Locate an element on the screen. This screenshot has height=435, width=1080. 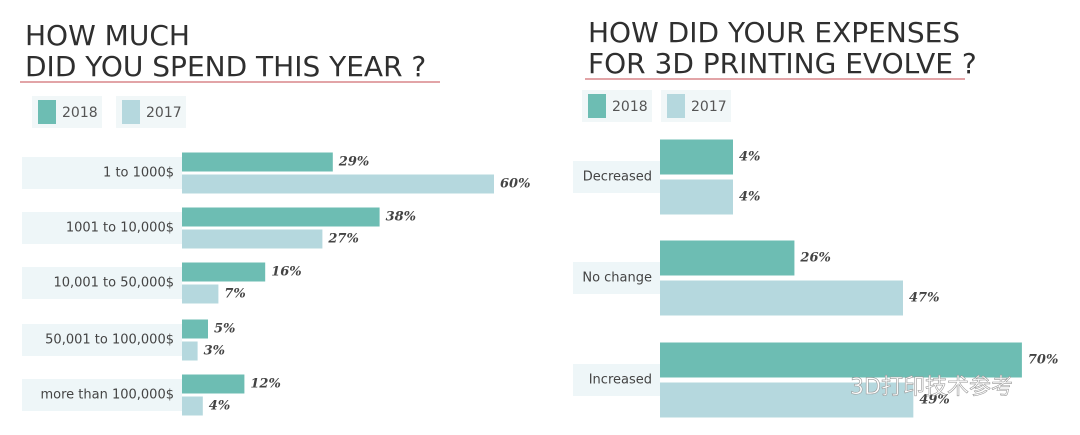
chart-title: DID YOU SPEND THIS YEAR ? is located at coordinates (225, 66).